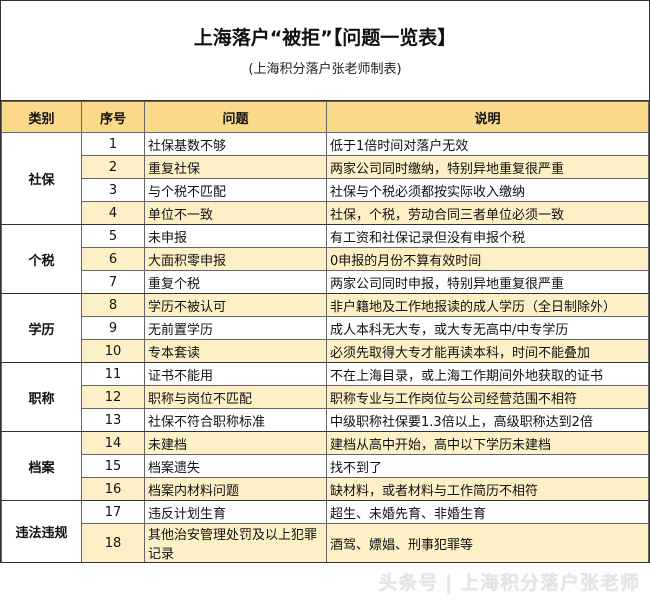  I want to click on table-row: 职称 11 证书不能用 不在上海目录，或上海工作期间外地获取的证书, so click(325, 397).